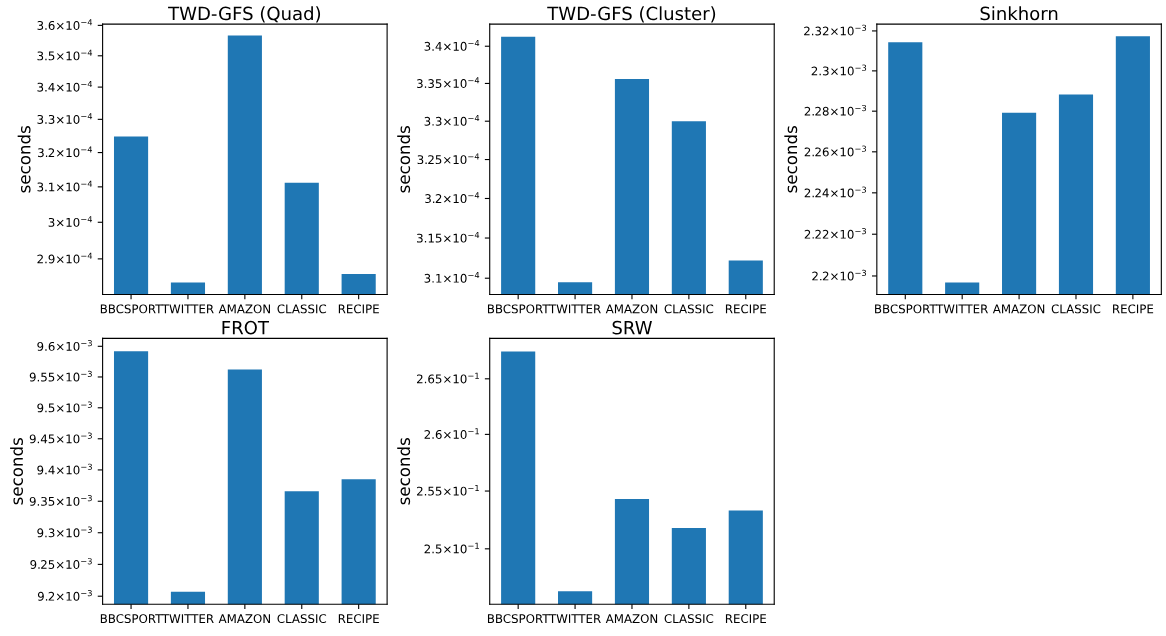 The height and width of the screenshot is (636, 1166). What do you see at coordinates (631, 14) in the screenshot?
I see `chart-title: TWD-GFS (Cluster)` at bounding box center [631, 14].